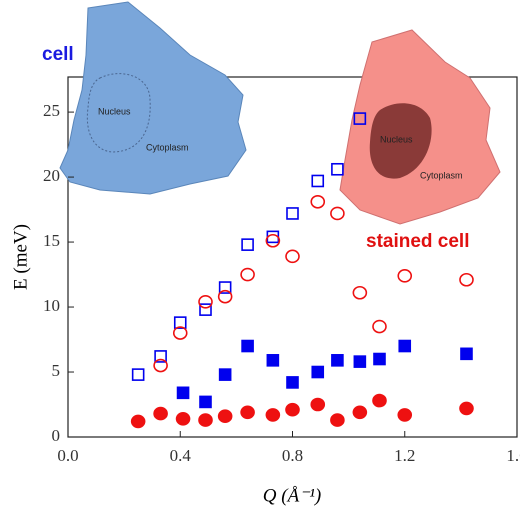  What do you see at coordinates (51, 175) in the screenshot?
I see `y-tick-label: 20` at bounding box center [51, 175].